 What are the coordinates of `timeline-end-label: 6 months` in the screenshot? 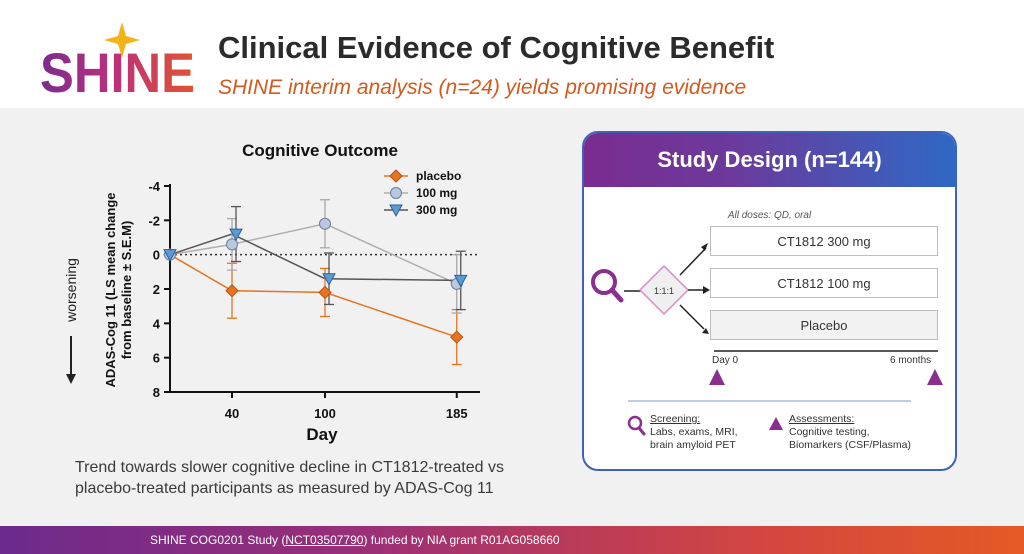 It's located at (911, 360).